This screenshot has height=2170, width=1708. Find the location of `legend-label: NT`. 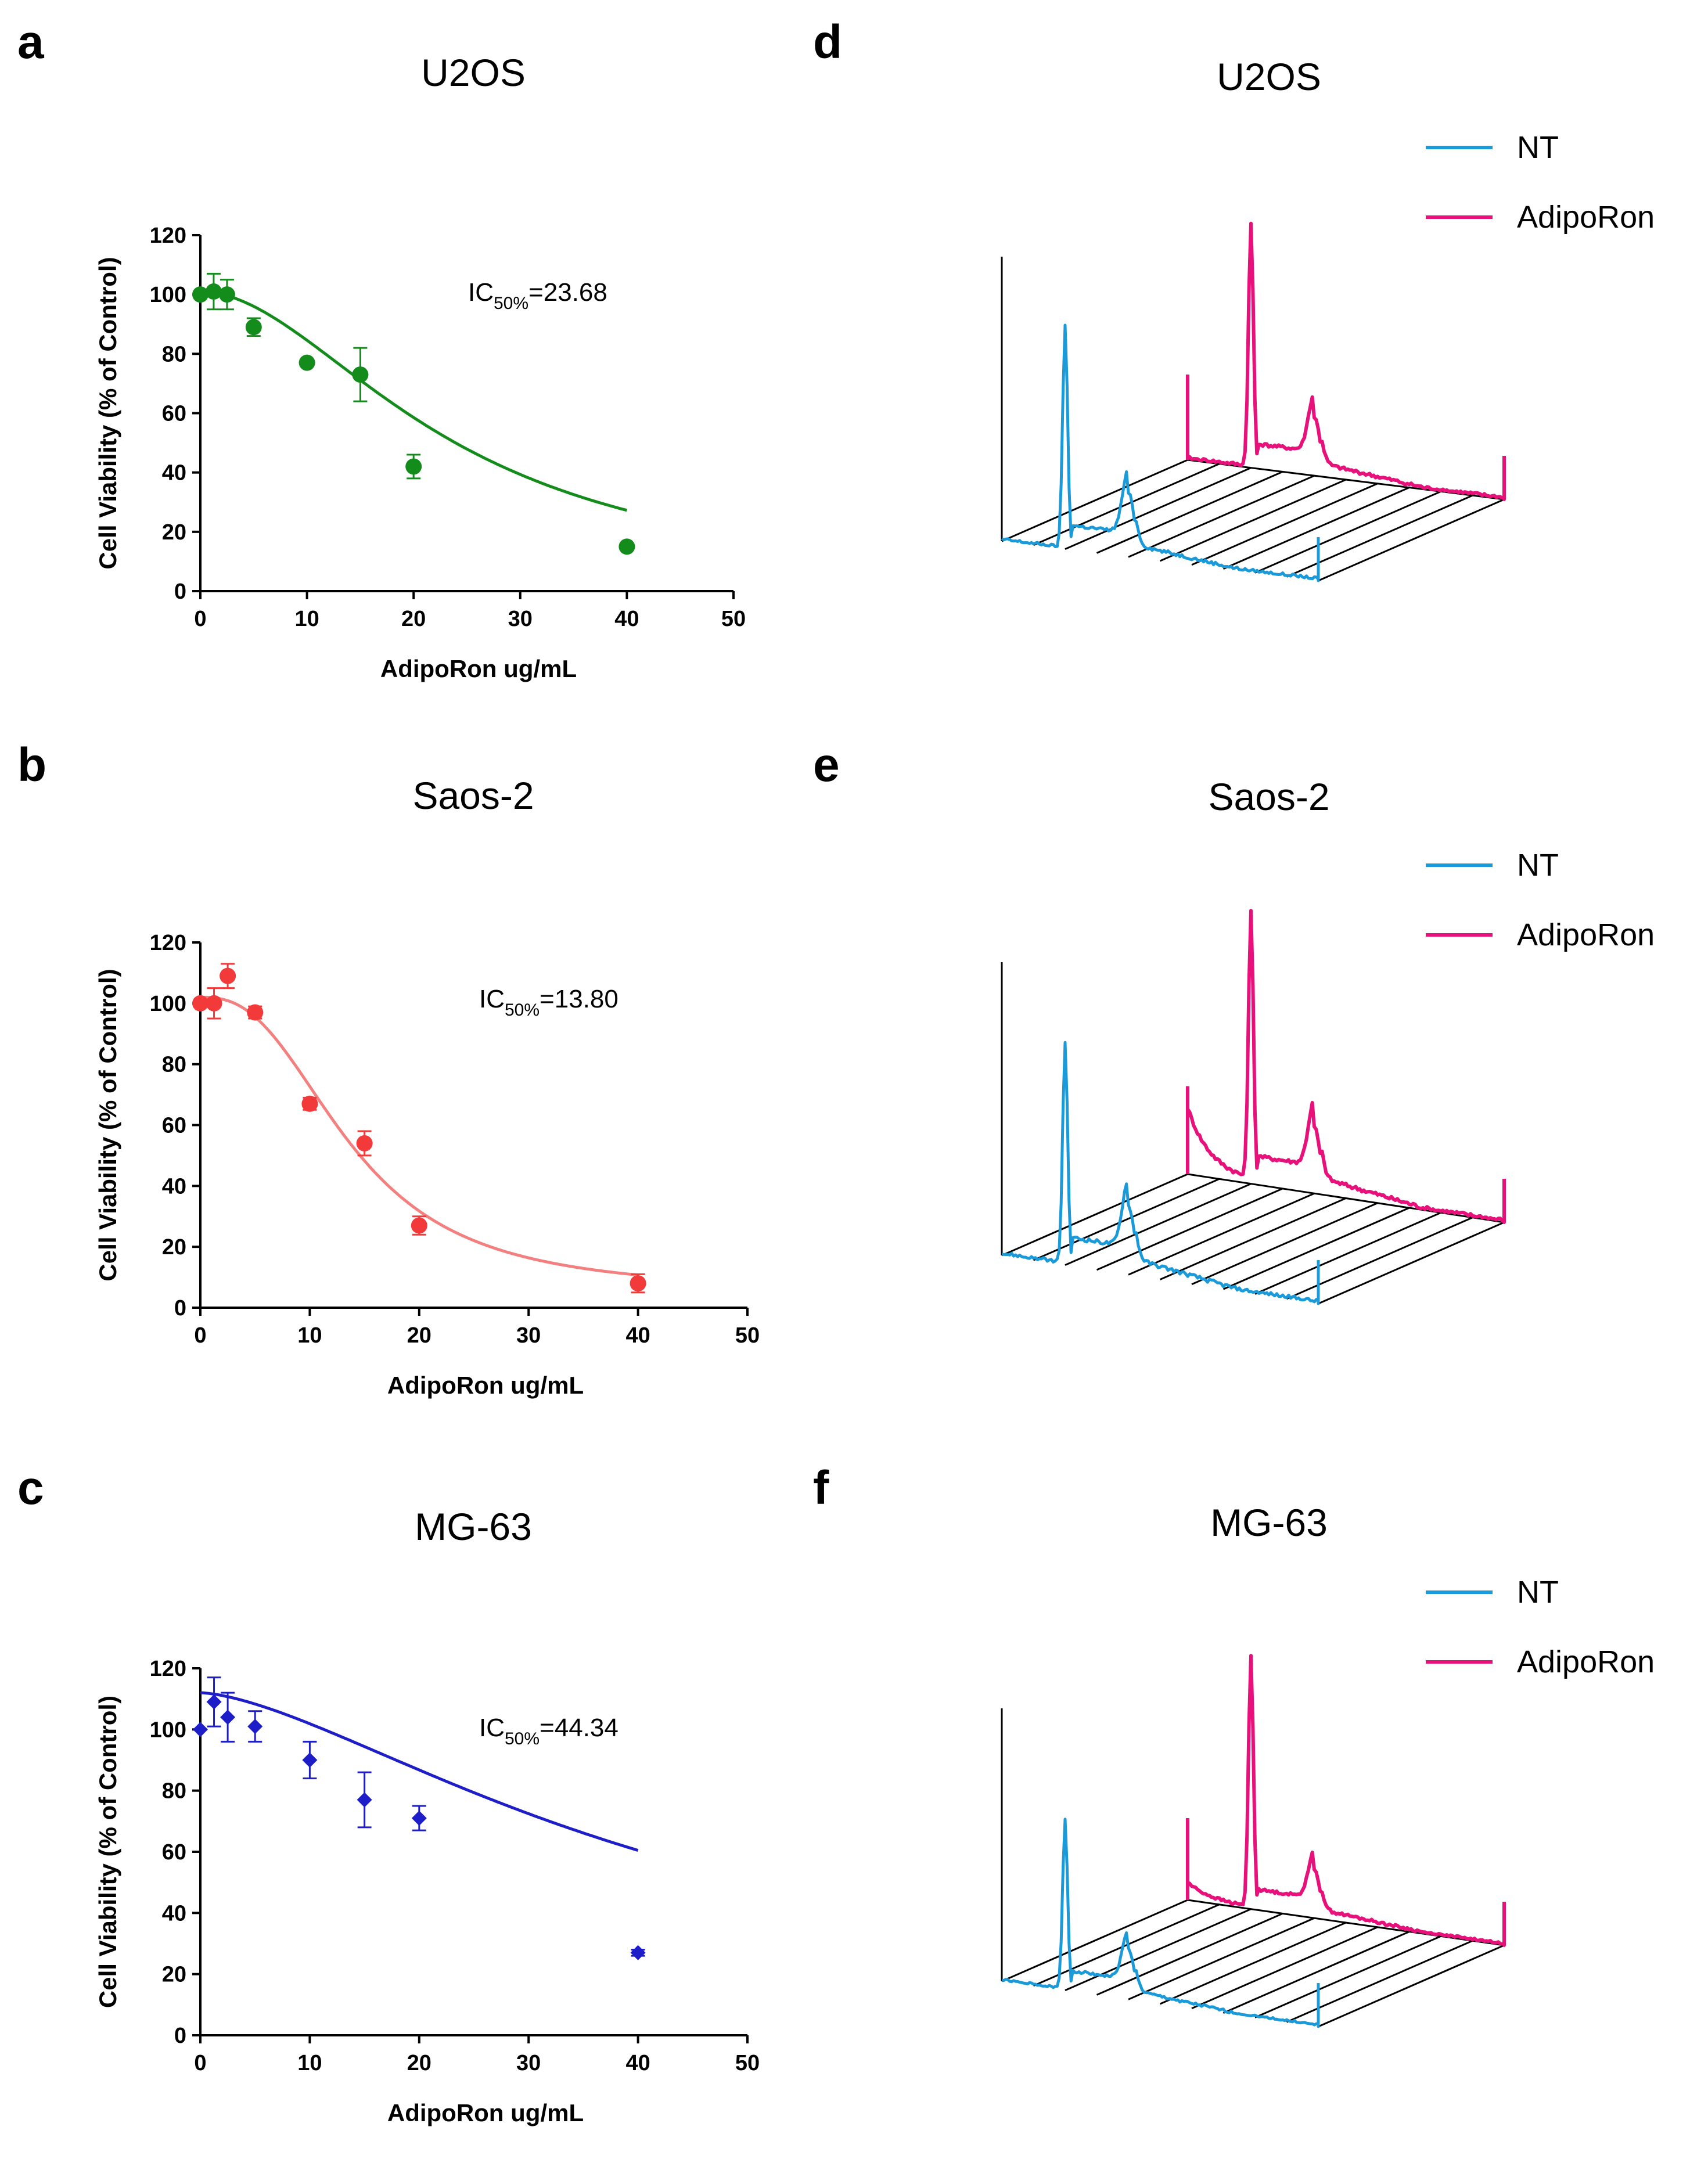

legend-label: NT is located at coordinates (1538, 865).